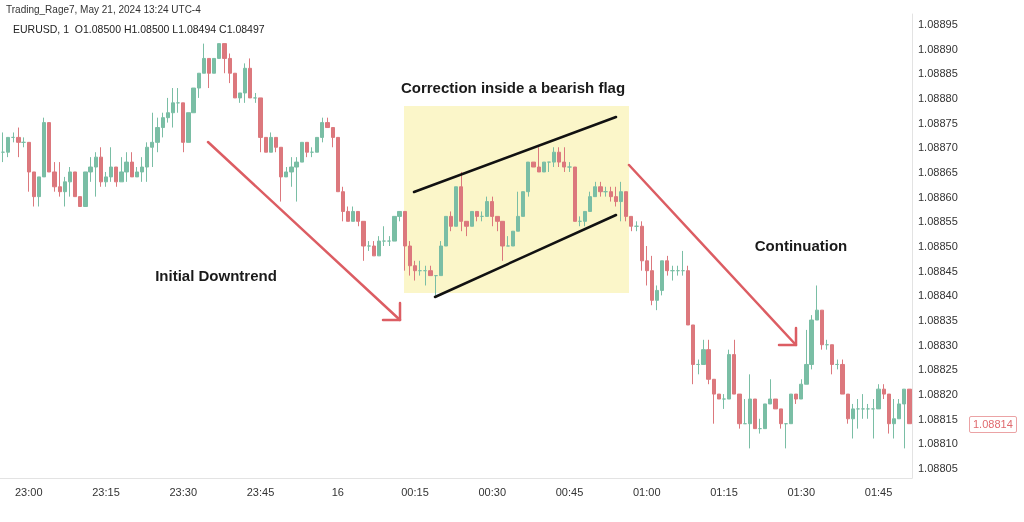 Image resolution: width=1024 pixels, height=522 pixels. I want to click on y-tick-label: 1.08840, so click(938, 295).